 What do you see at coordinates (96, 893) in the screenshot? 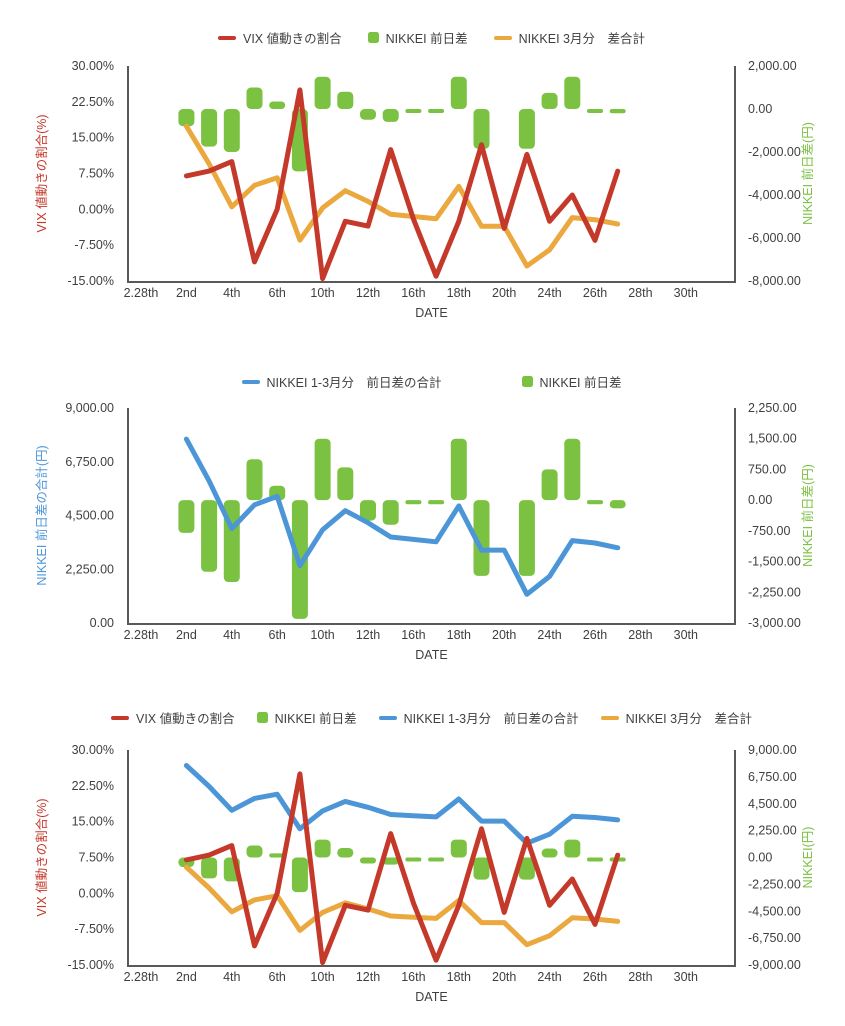
I see `left-axis-tick-label: 0.00%` at bounding box center [96, 893].